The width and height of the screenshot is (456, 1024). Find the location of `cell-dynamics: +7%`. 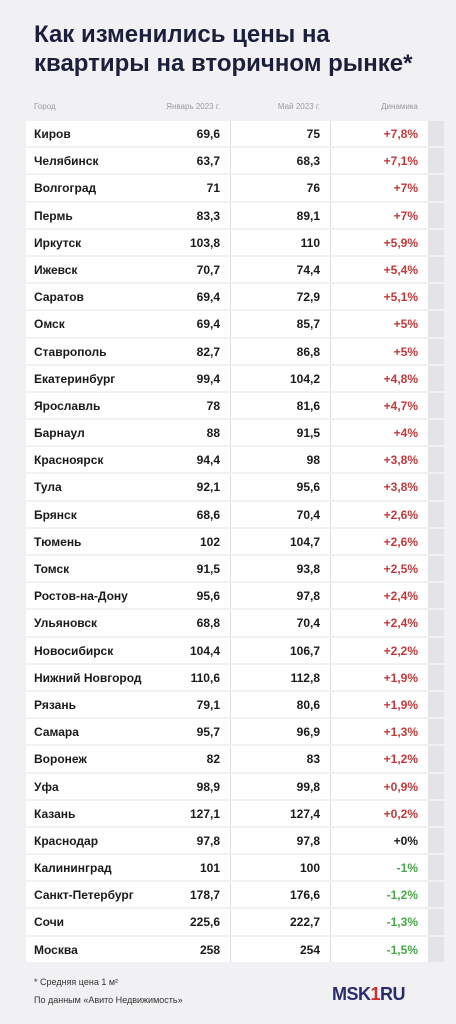

cell-dynamics: +7% is located at coordinates (405, 188).